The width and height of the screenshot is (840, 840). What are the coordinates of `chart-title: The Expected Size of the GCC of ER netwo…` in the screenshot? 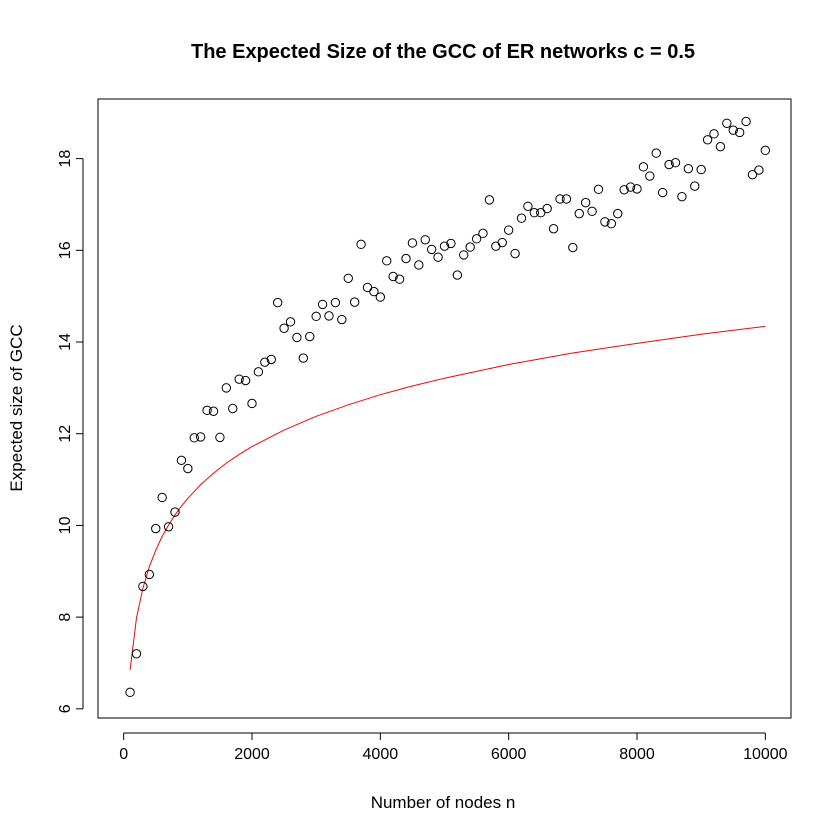 It's located at (443, 52).